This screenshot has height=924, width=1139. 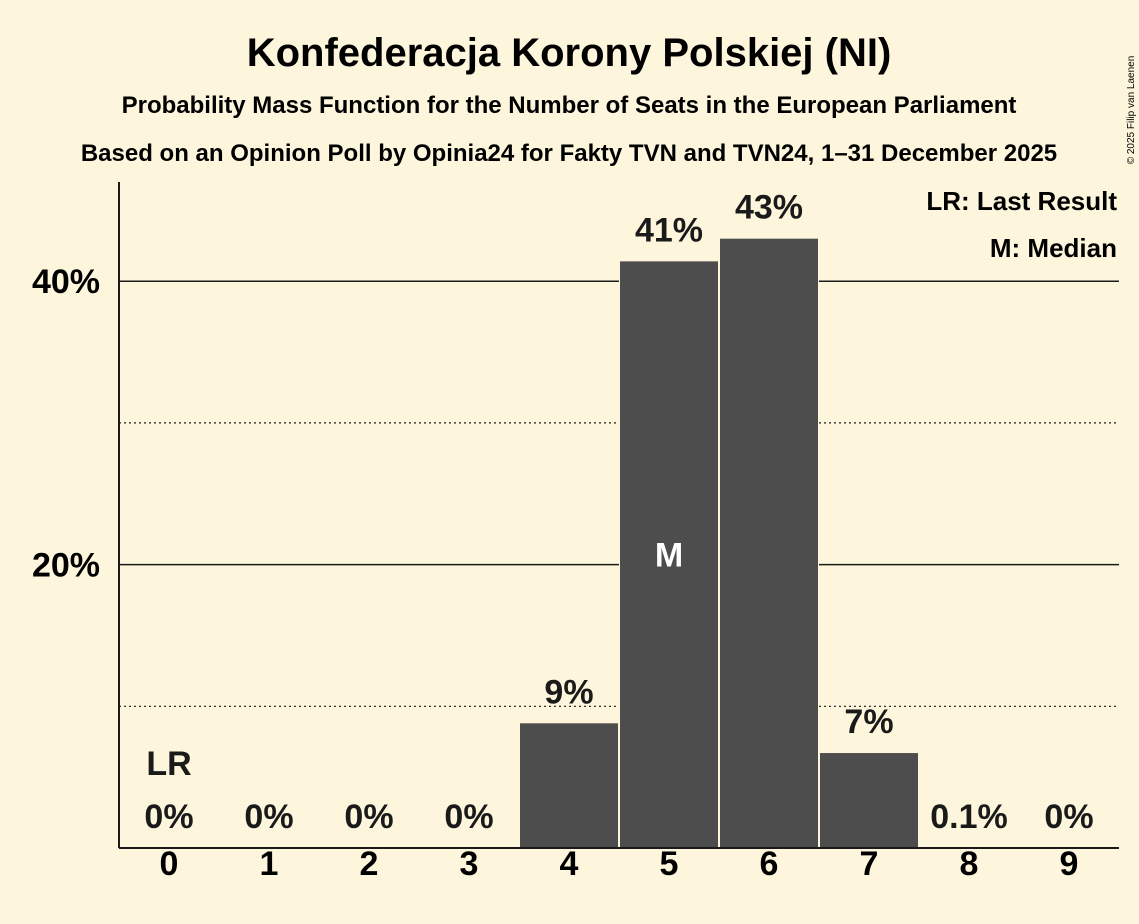 What do you see at coordinates (1021, 201) in the screenshot?
I see `legend-last-result: LR: Last Result` at bounding box center [1021, 201].